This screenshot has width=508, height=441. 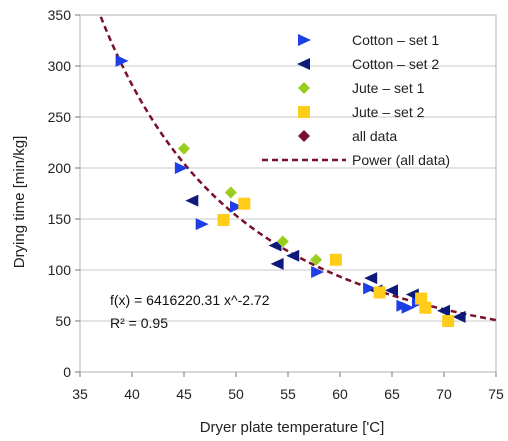 What do you see at coordinates (60, 117) in the screenshot?
I see `y-tick-label: 250` at bounding box center [60, 117].